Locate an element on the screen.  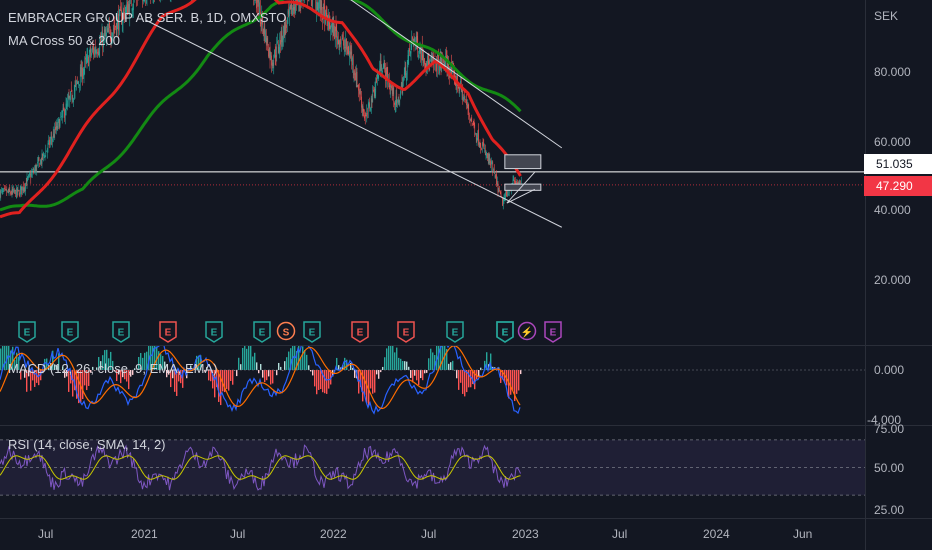
event-marker-label: E is located at coordinates (27, 333).